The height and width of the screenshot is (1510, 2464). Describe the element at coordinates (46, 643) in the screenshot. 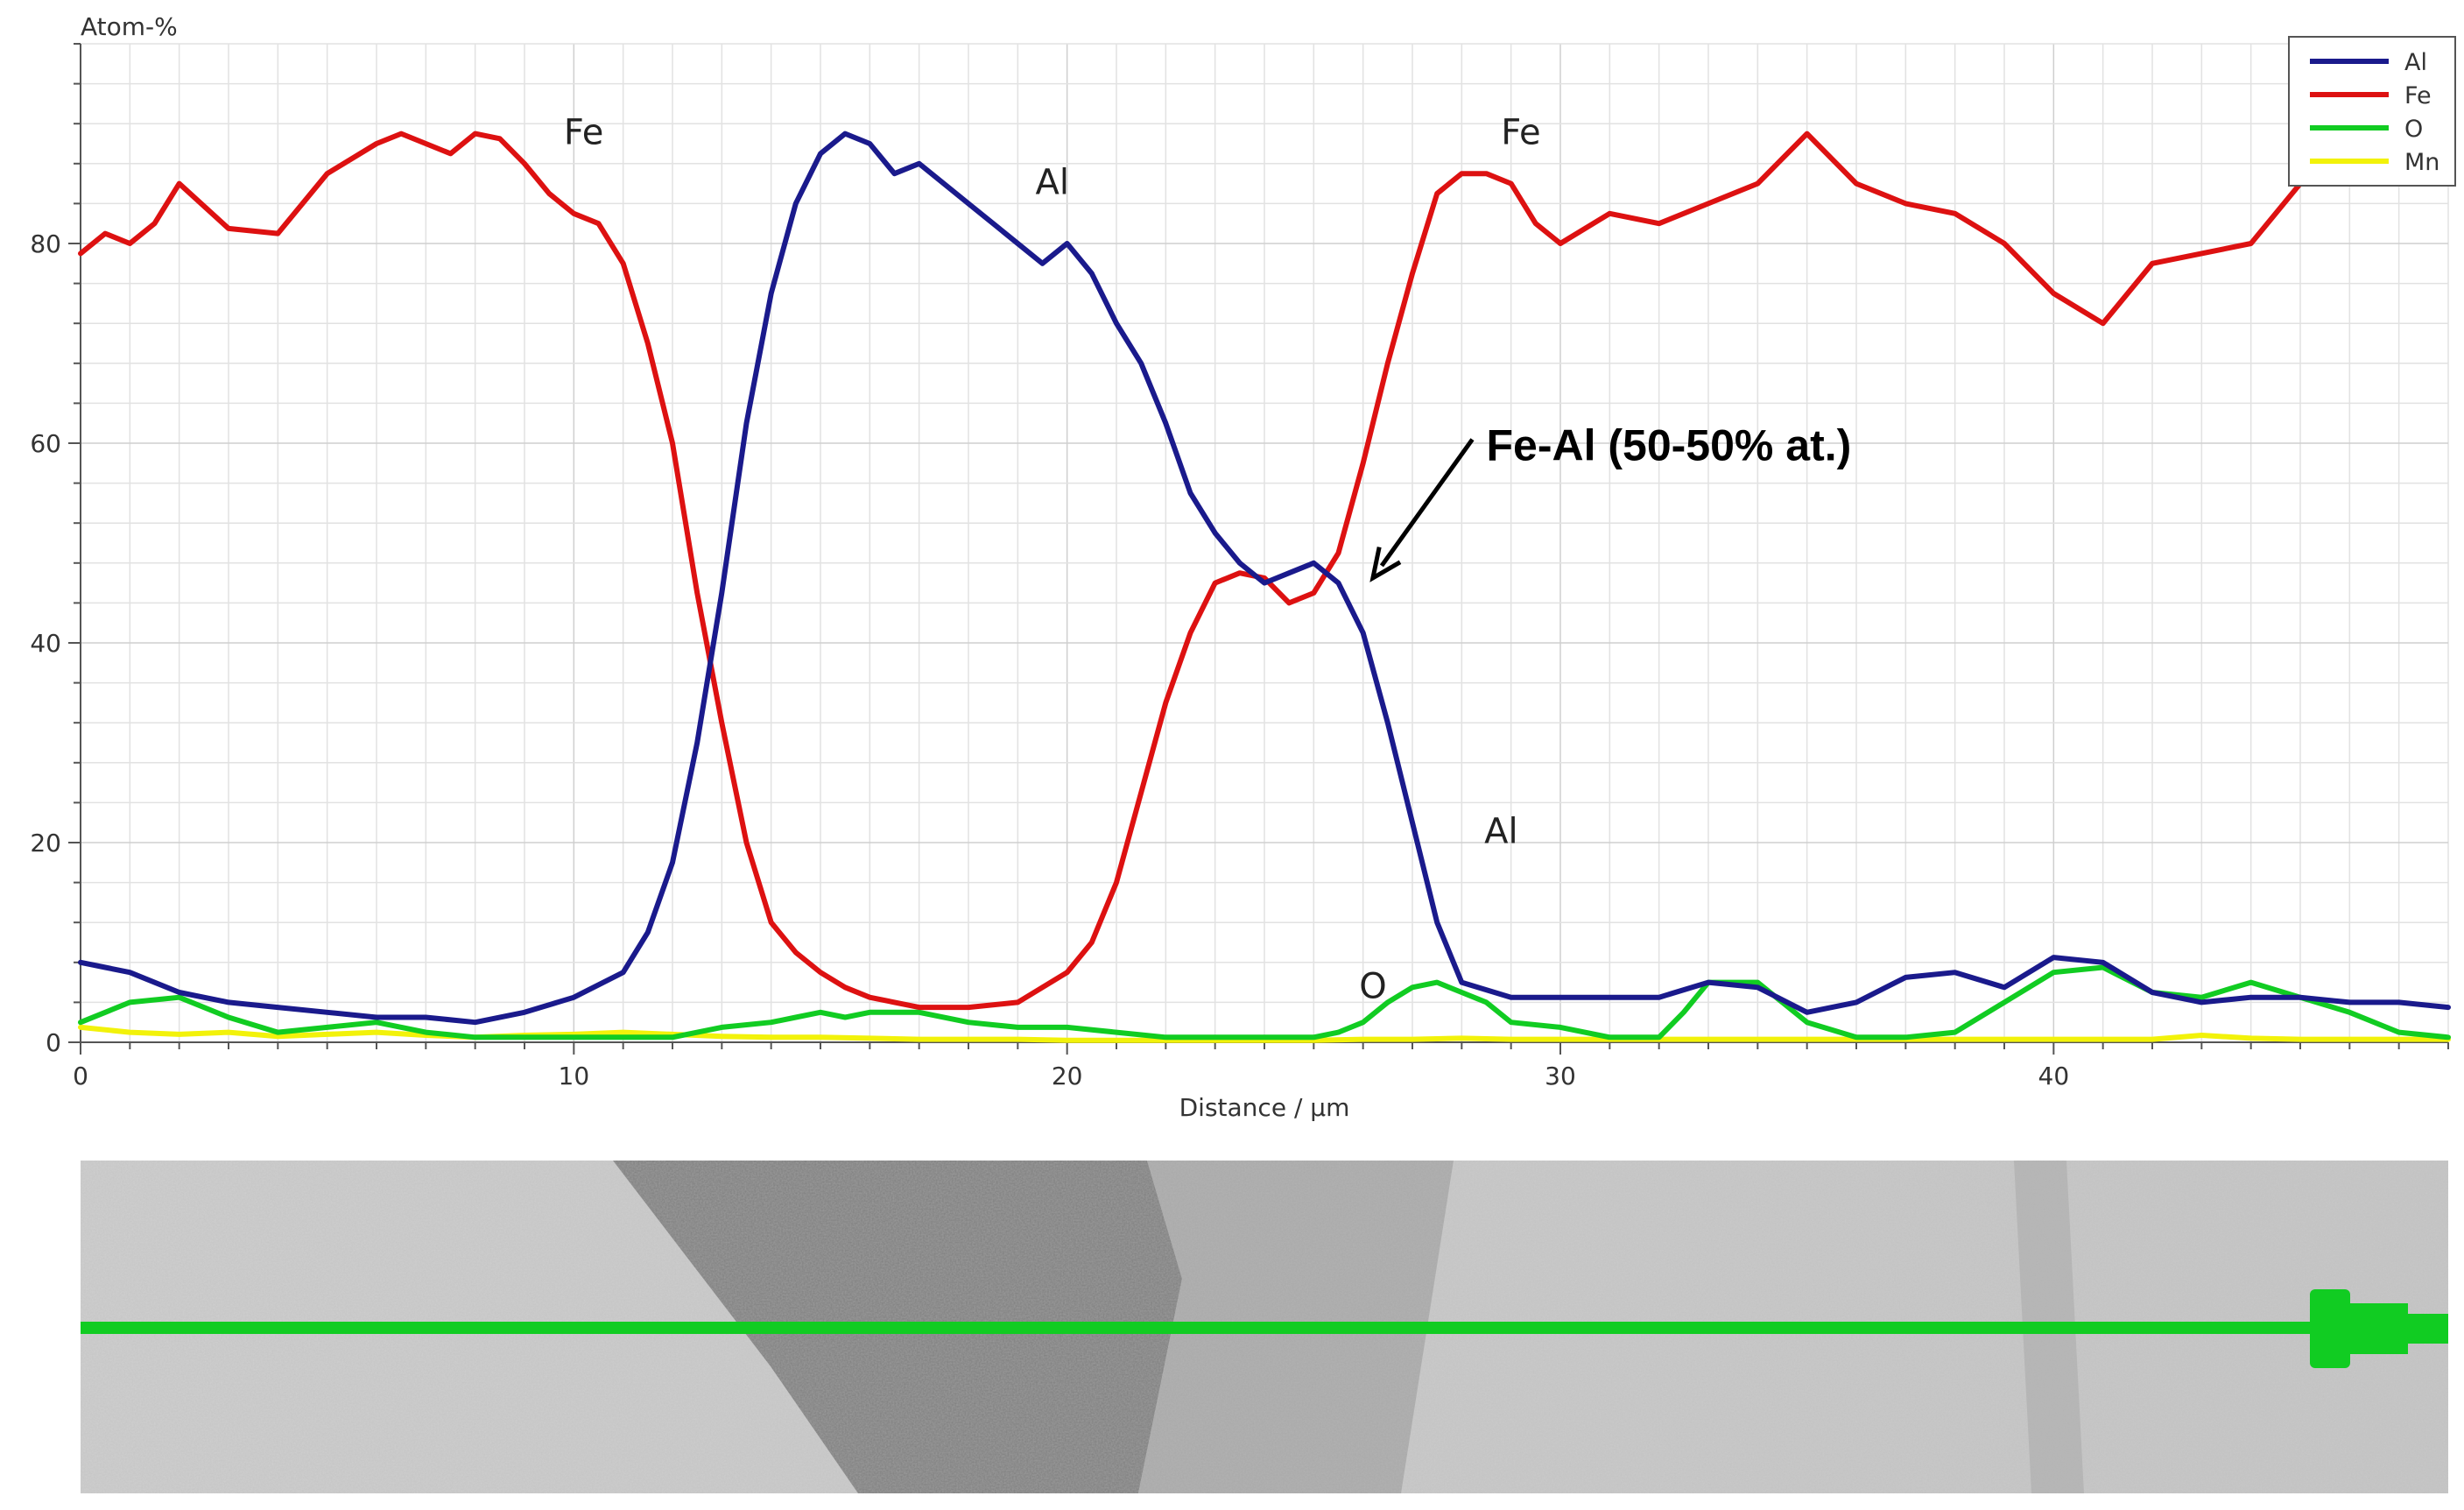

I see `y-tick-label: 40` at that location.